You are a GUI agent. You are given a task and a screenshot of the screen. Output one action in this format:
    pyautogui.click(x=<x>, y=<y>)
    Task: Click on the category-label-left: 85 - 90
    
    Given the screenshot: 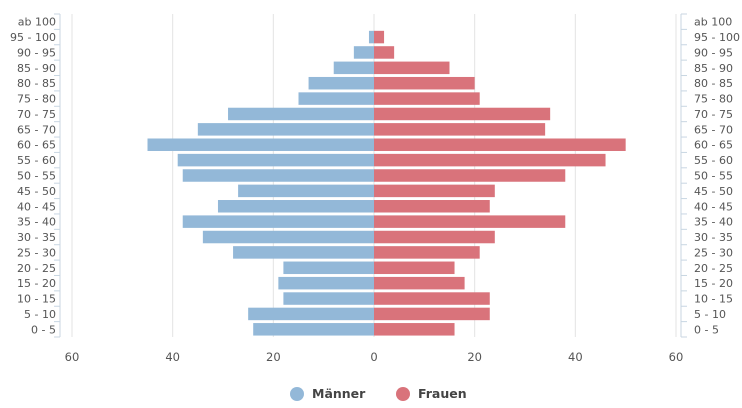 What is the action you would take?
    pyautogui.click(x=36, y=68)
    